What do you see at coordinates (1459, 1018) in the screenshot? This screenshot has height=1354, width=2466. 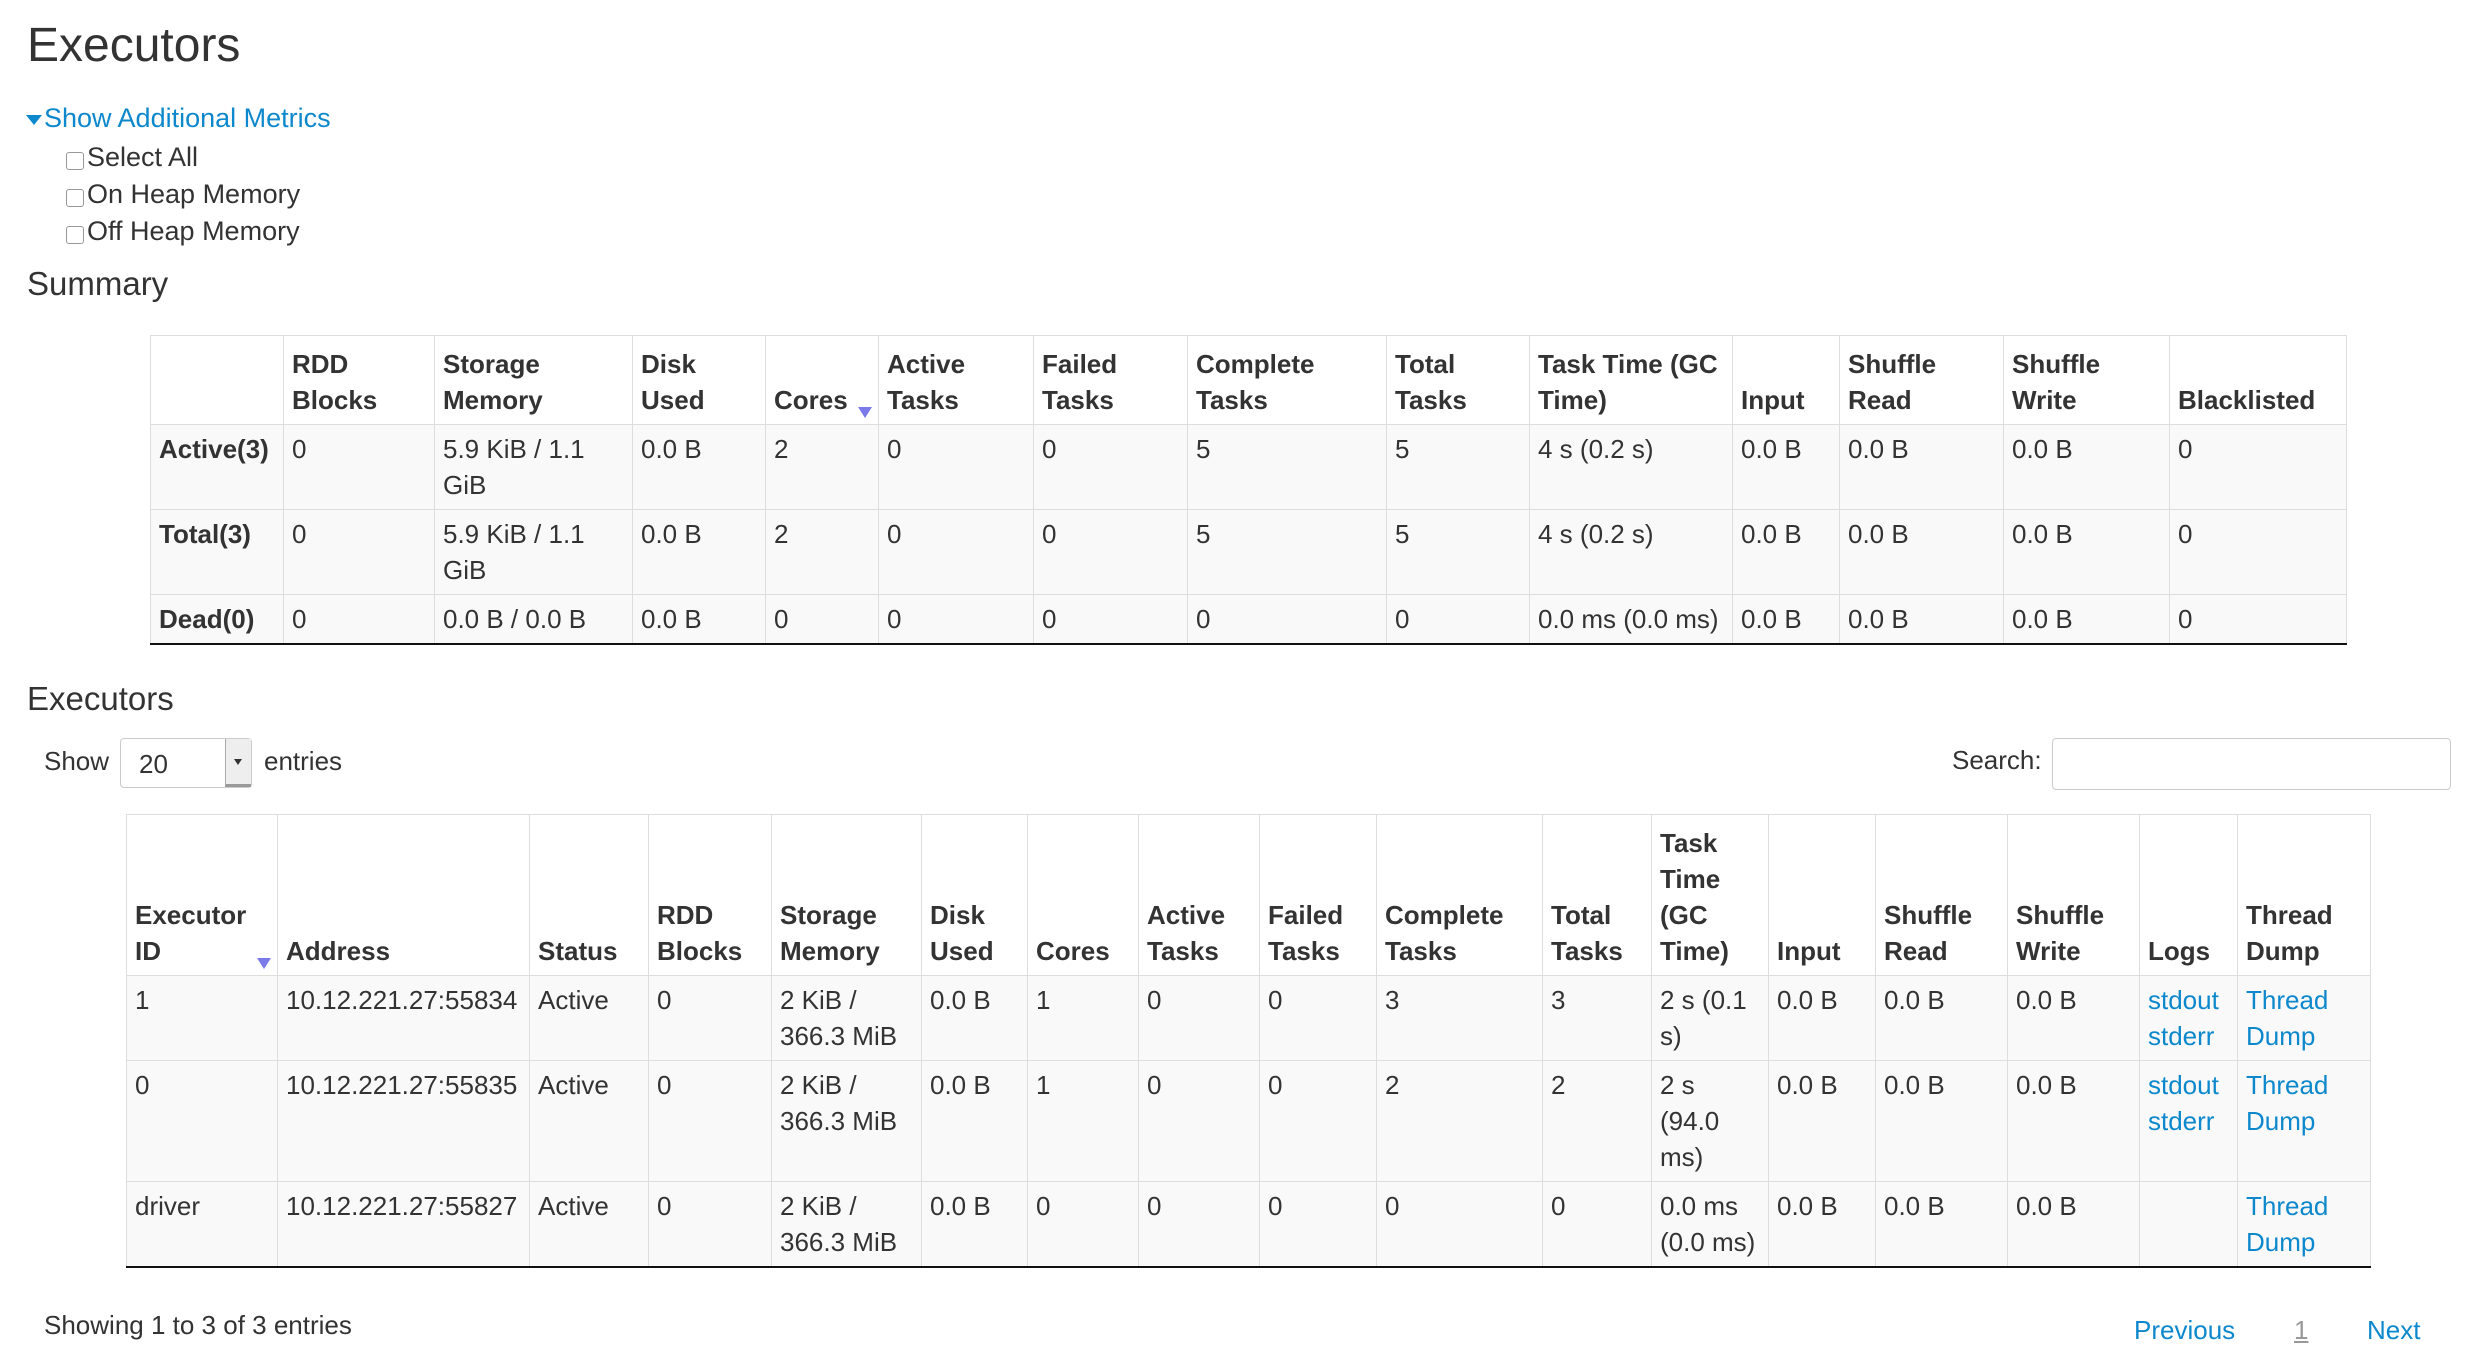 I see `cell-complete-tasks: 3` at bounding box center [1459, 1018].